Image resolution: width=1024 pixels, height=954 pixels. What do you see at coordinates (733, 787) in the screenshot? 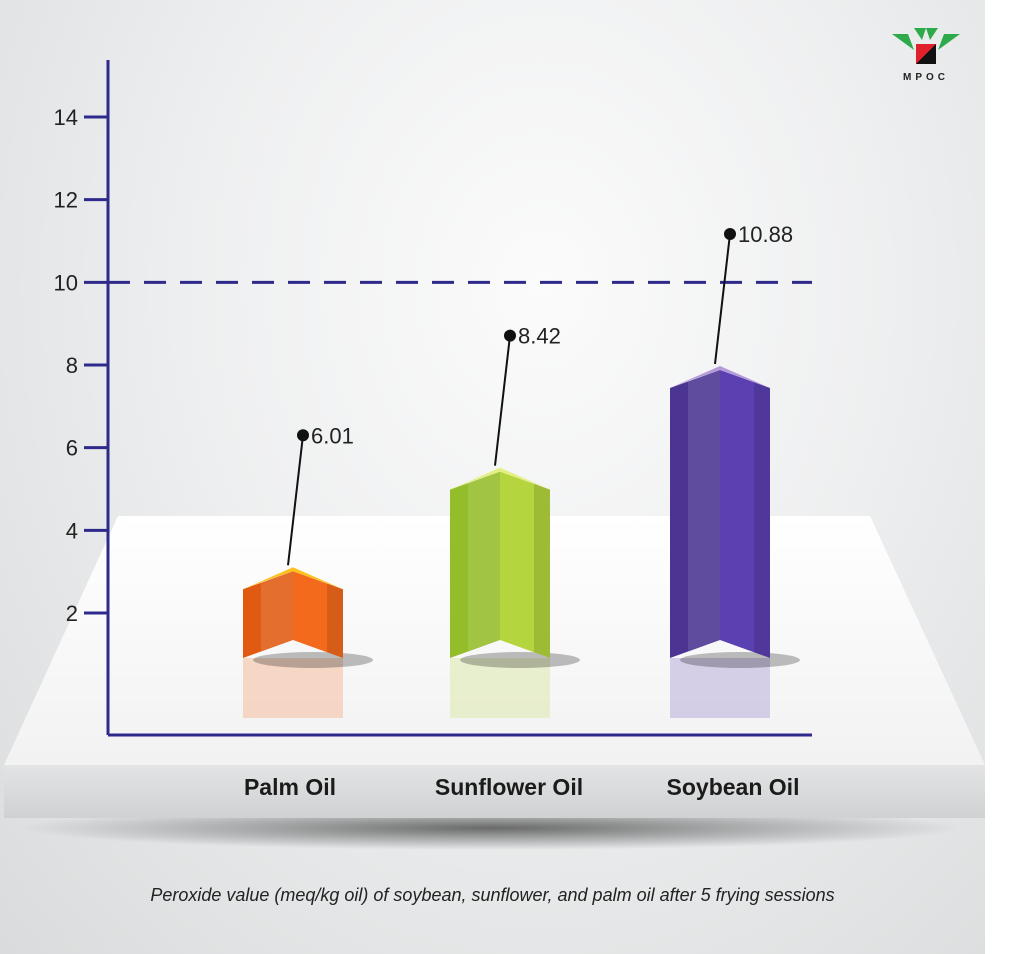
I see `category-label: Soybean Oil` at bounding box center [733, 787].